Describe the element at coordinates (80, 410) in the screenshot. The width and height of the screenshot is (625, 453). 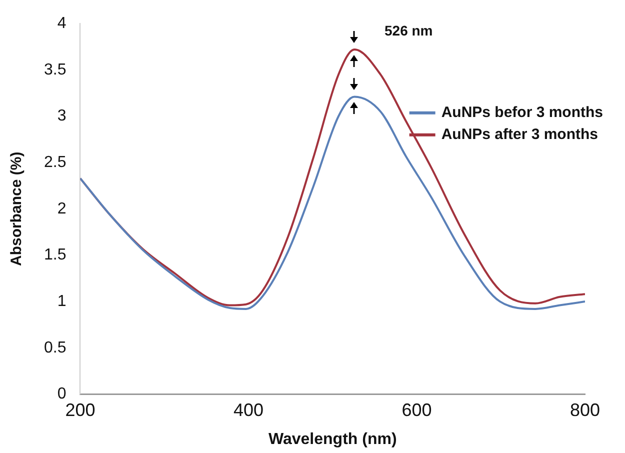
I see `x-tick-label: 200` at that location.